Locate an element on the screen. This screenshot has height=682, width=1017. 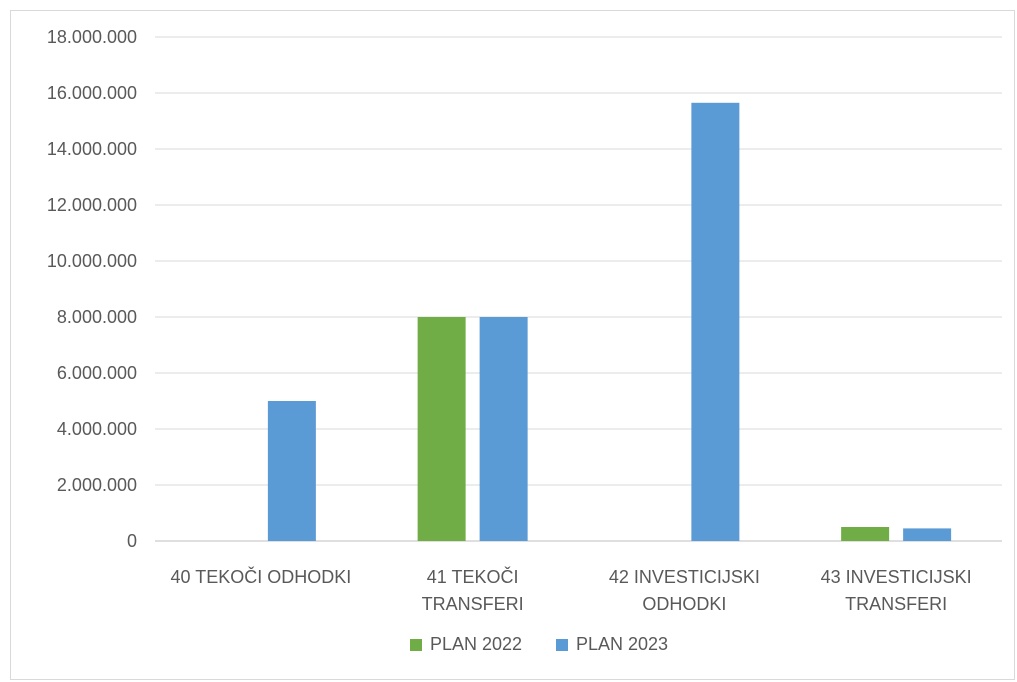
y-tick-label: 4.000.000 is located at coordinates (97, 429).